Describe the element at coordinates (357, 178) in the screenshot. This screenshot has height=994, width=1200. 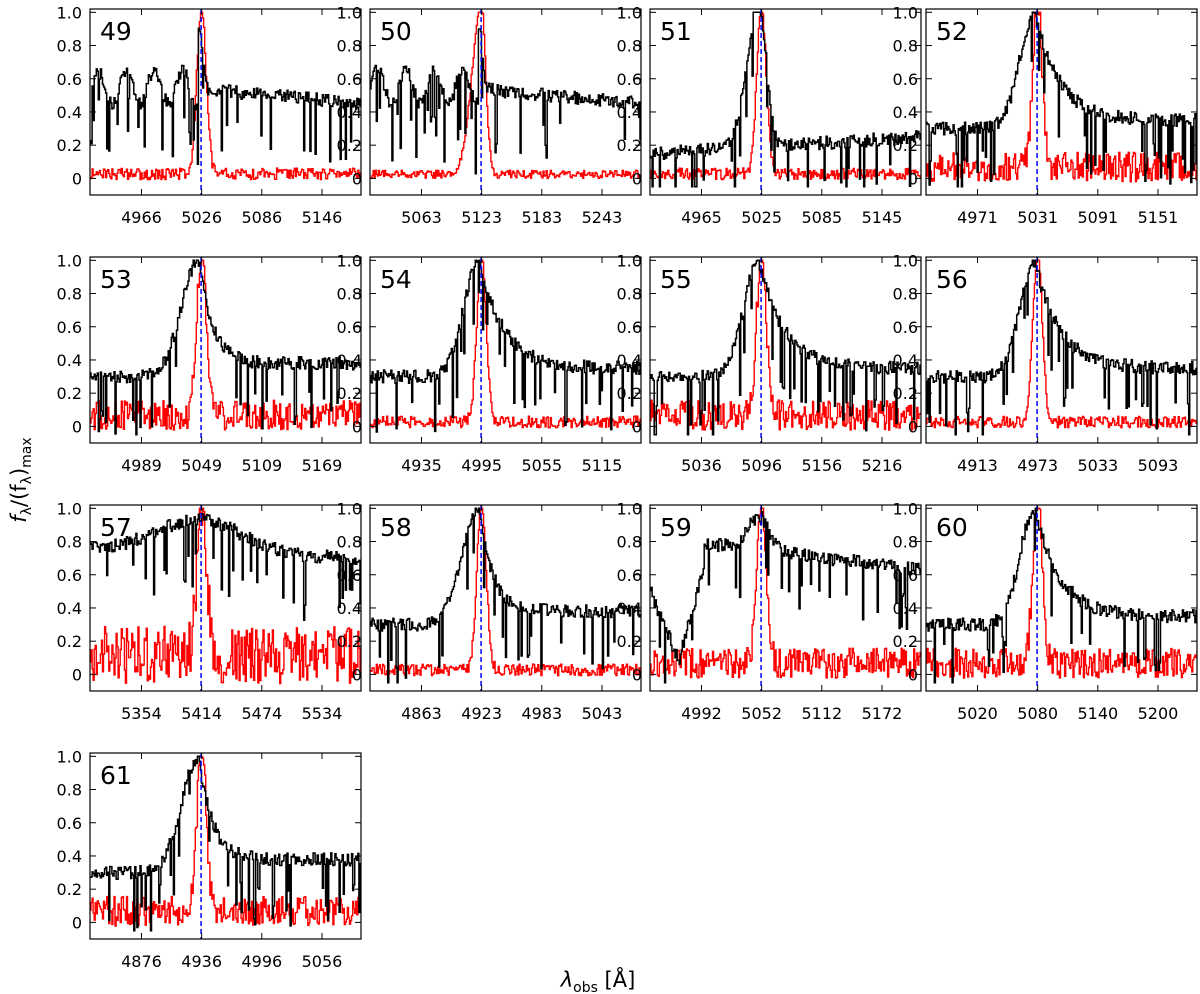
I see `y-tick-label-50-0: 0` at that location.